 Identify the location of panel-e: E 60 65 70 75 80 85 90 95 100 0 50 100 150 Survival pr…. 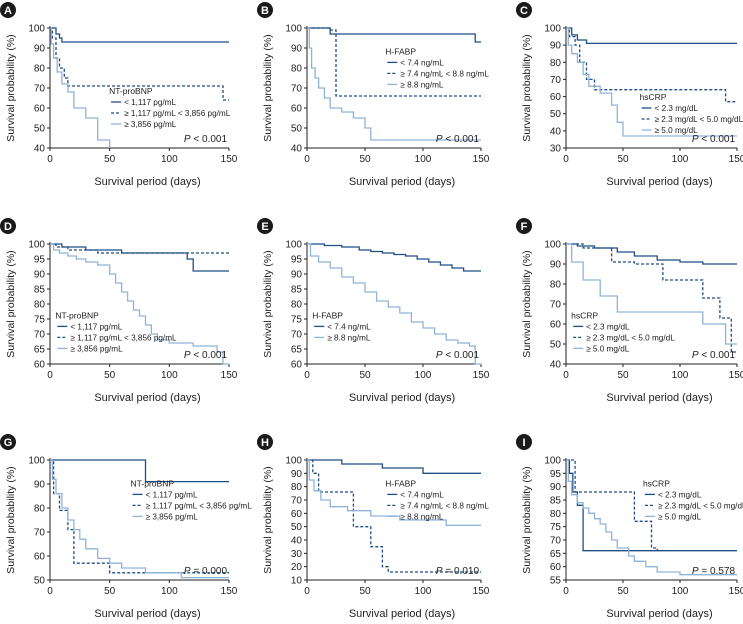
(373, 311).